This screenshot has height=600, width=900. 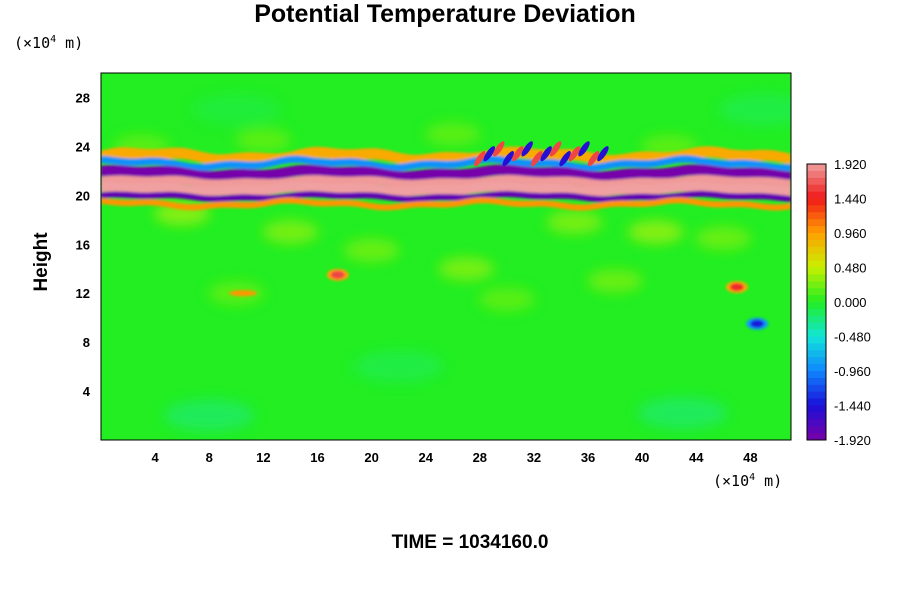 I want to click on y-tick-label: 8, so click(x=86, y=342).